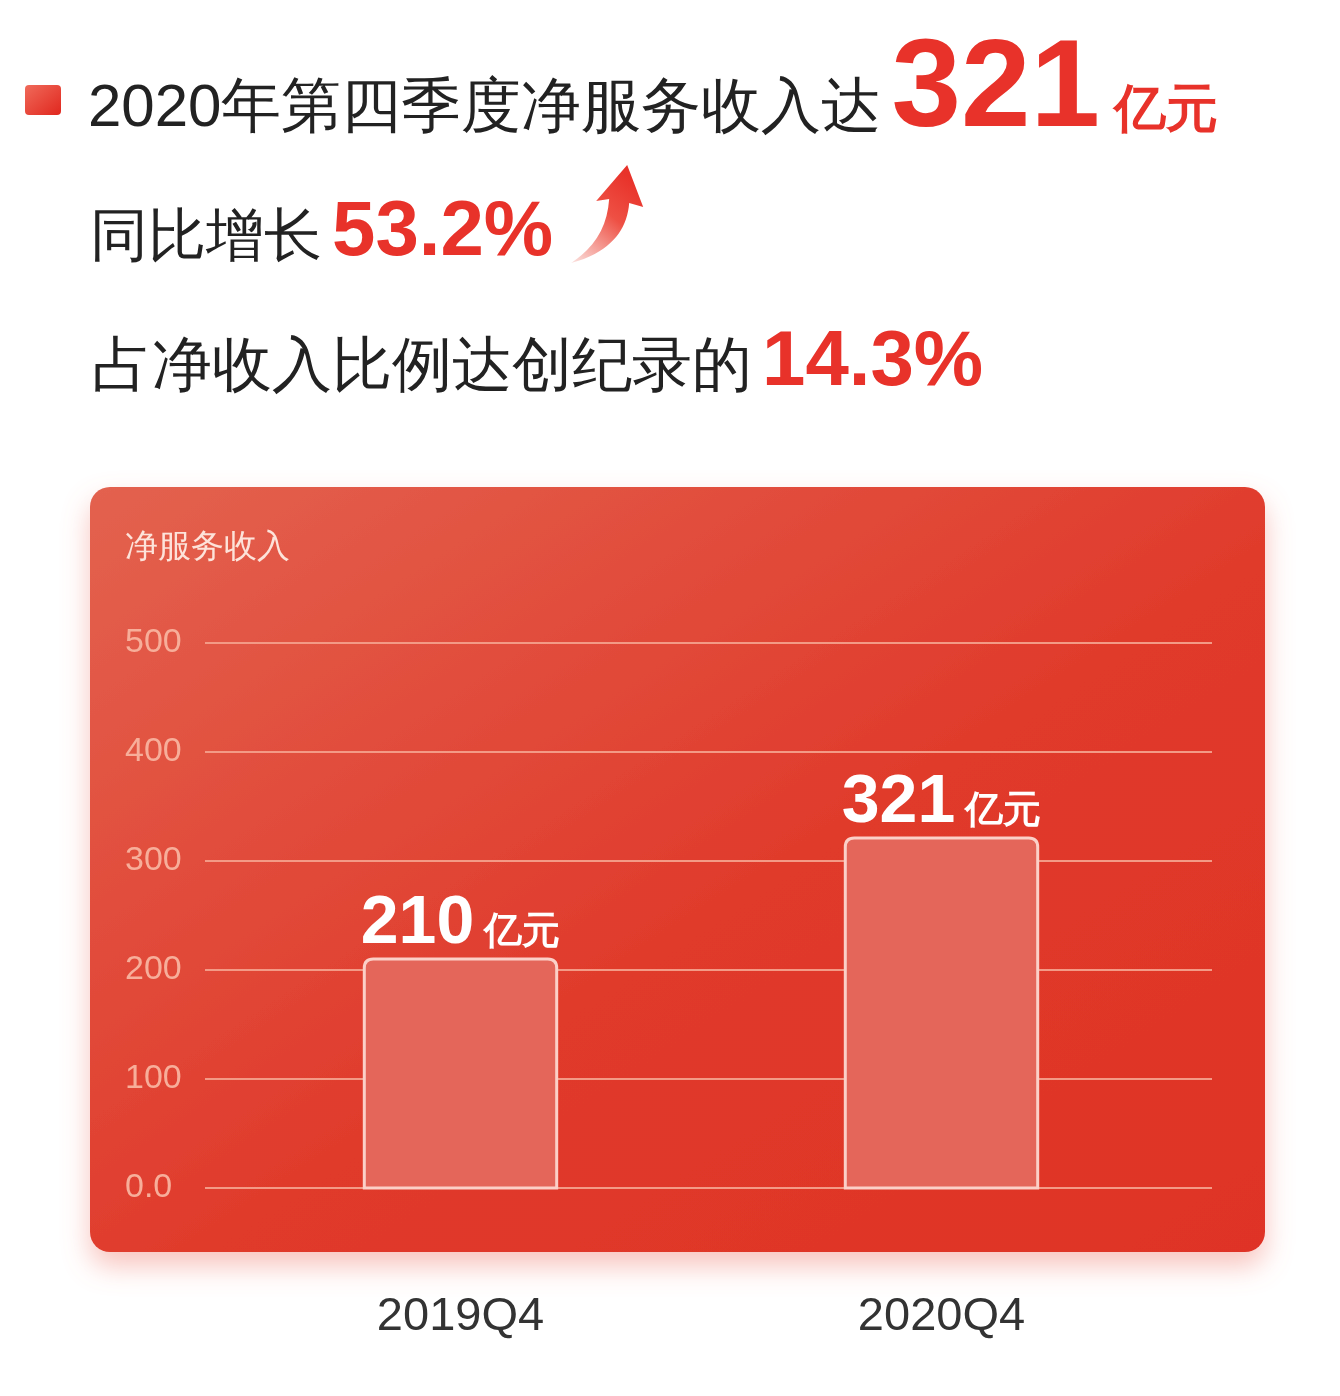  I want to click on ylabel: 净服务收入, so click(207, 545).